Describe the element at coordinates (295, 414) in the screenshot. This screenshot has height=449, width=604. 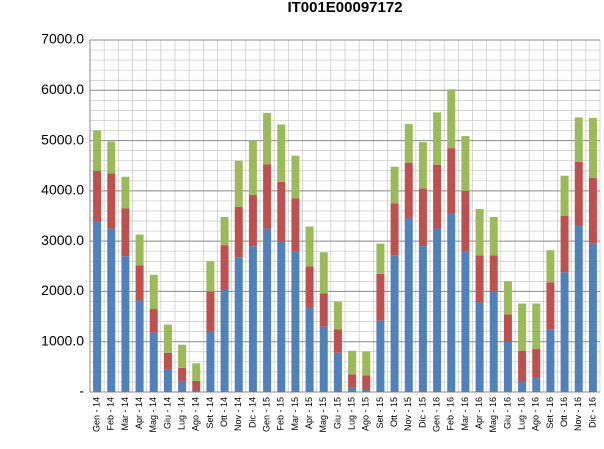
I see `x-tick-label: Mar - 15` at that location.